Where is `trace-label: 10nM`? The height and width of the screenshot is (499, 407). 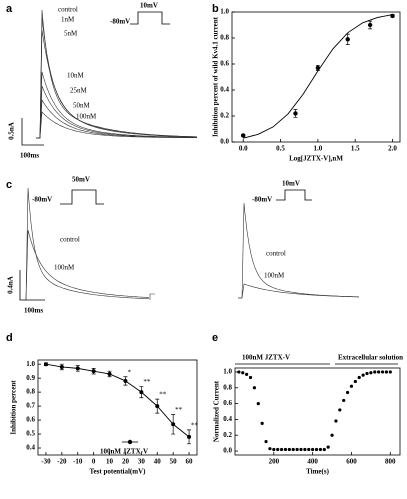 trace-label: 10nM is located at coordinates (76, 76).